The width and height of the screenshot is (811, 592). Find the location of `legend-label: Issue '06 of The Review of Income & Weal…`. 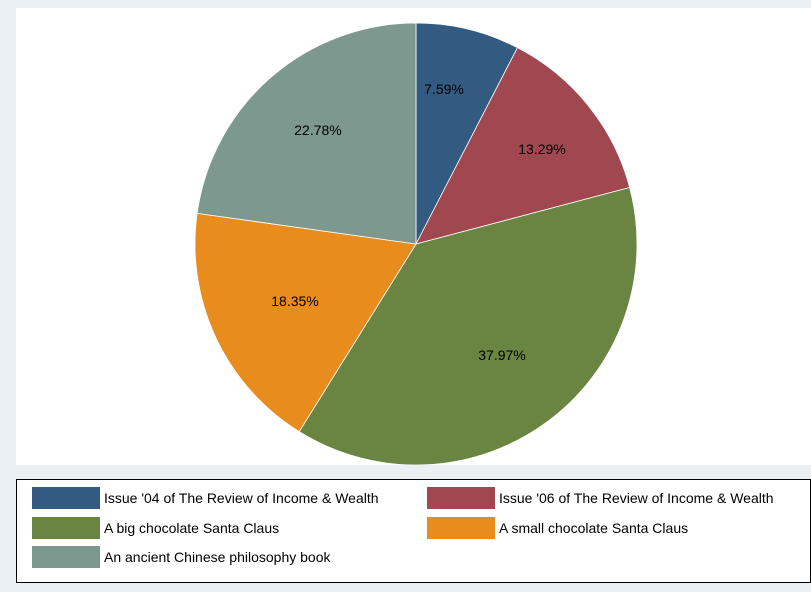

legend-label: Issue '06 of The Review of Income & Weal… is located at coordinates (636, 498).